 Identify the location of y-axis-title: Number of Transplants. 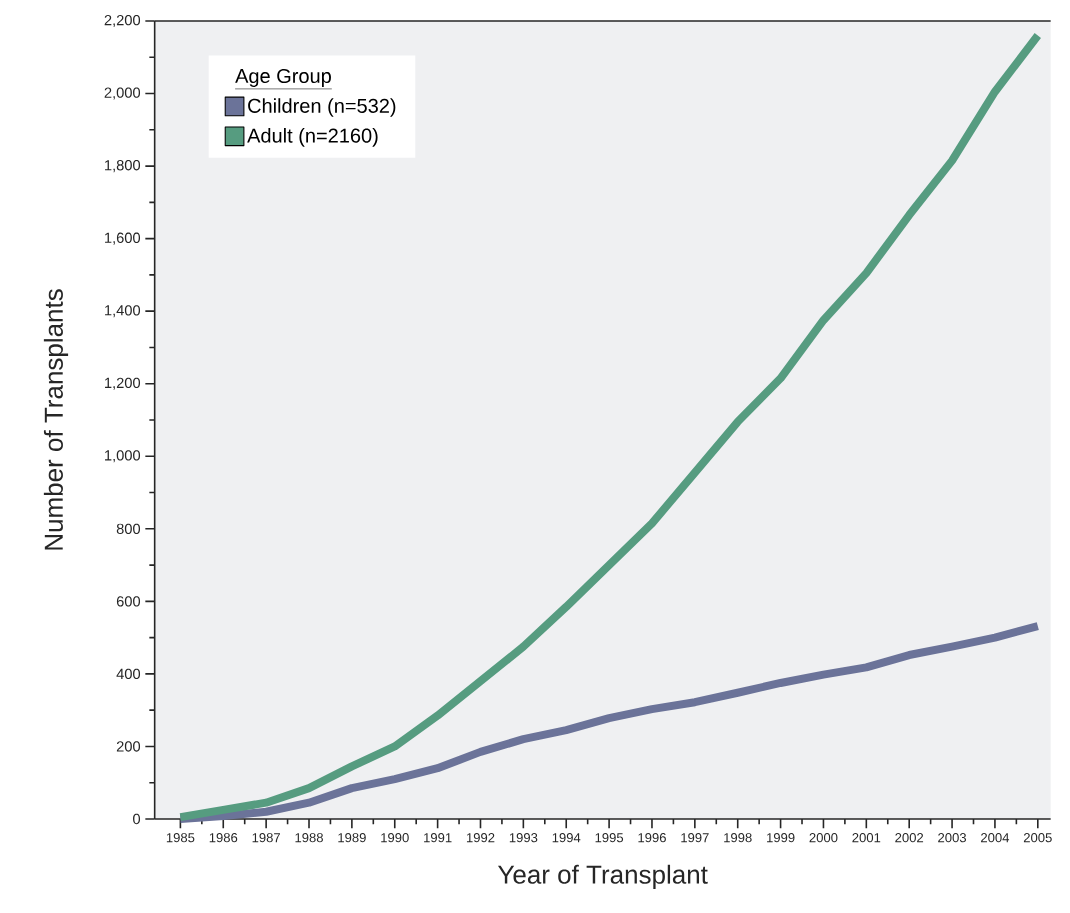
(56, 419).